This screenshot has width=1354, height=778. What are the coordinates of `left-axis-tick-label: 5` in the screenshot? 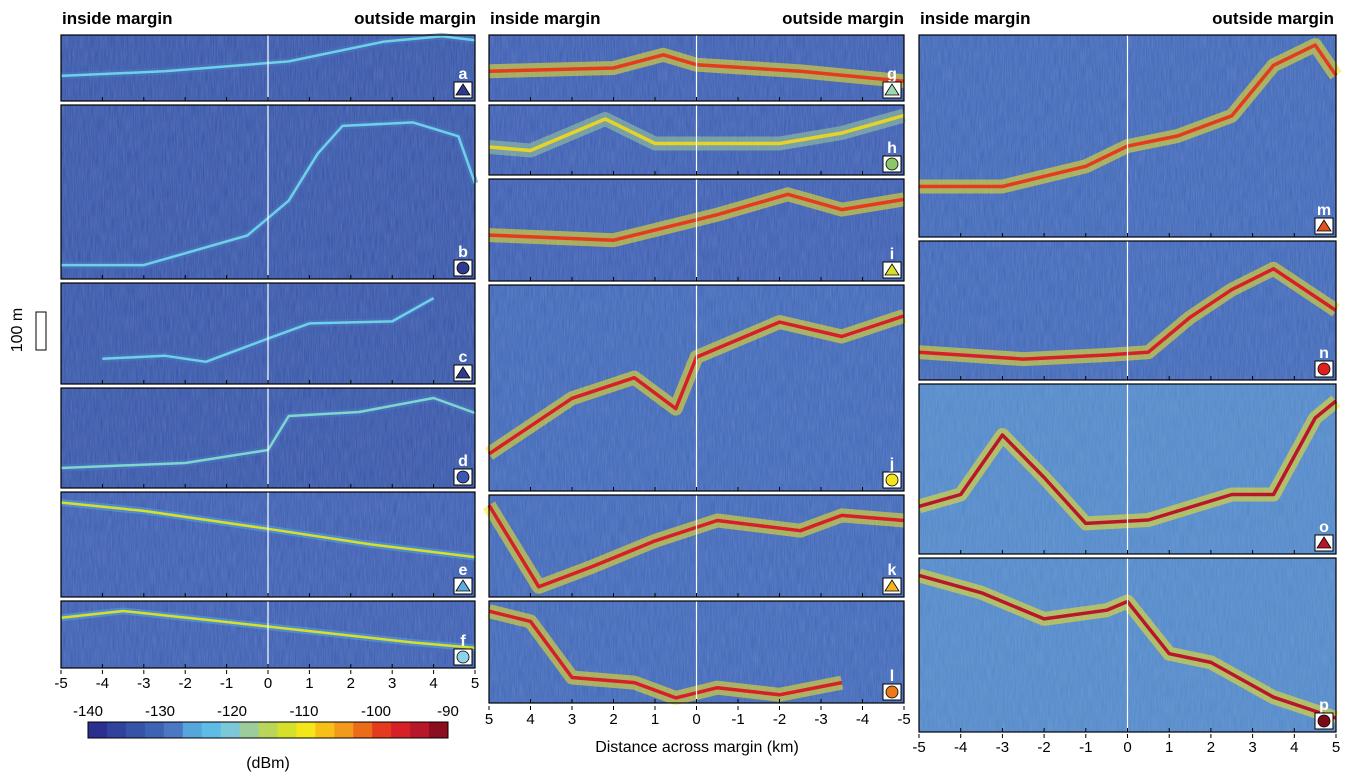 It's located at (475, 683).